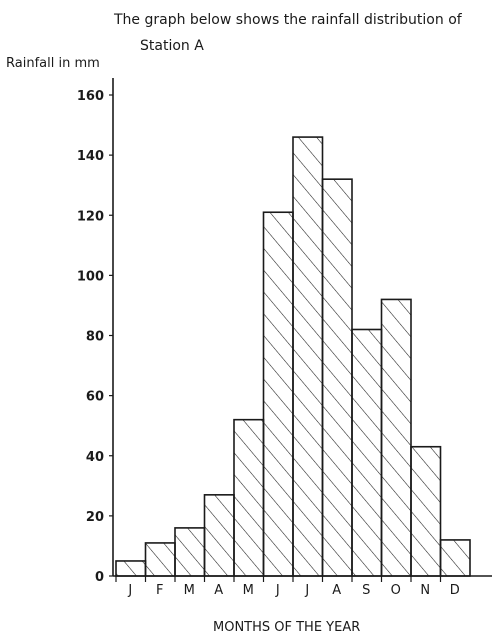  I want to click on x-category-label: N, so click(425, 590).